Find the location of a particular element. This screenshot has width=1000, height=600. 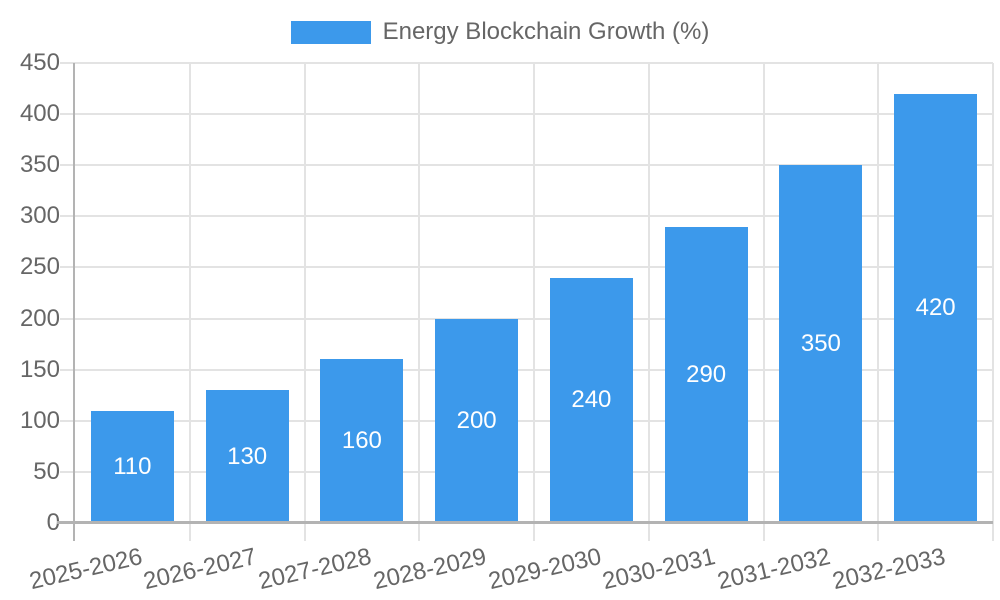

x-tick-label: 2032-2033 is located at coordinates (888, 569).